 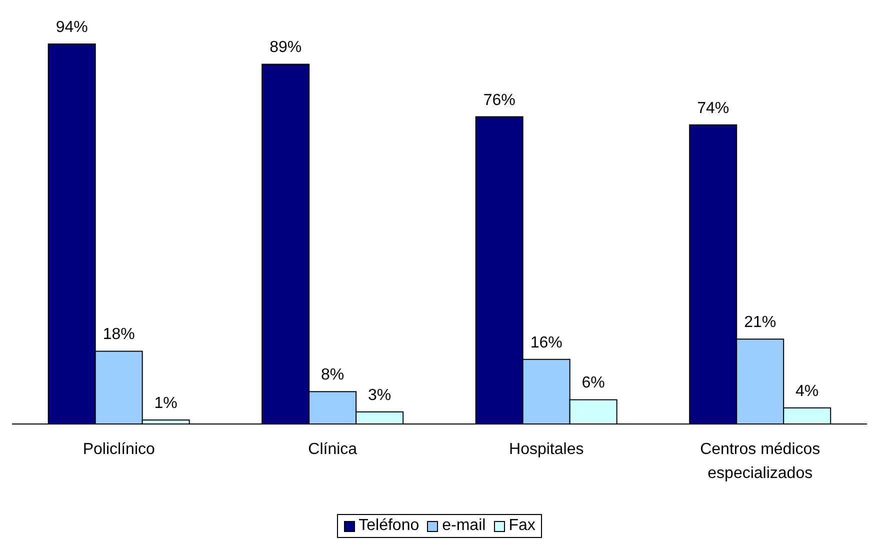 I want to click on data-label: 8%, so click(x=332, y=375).